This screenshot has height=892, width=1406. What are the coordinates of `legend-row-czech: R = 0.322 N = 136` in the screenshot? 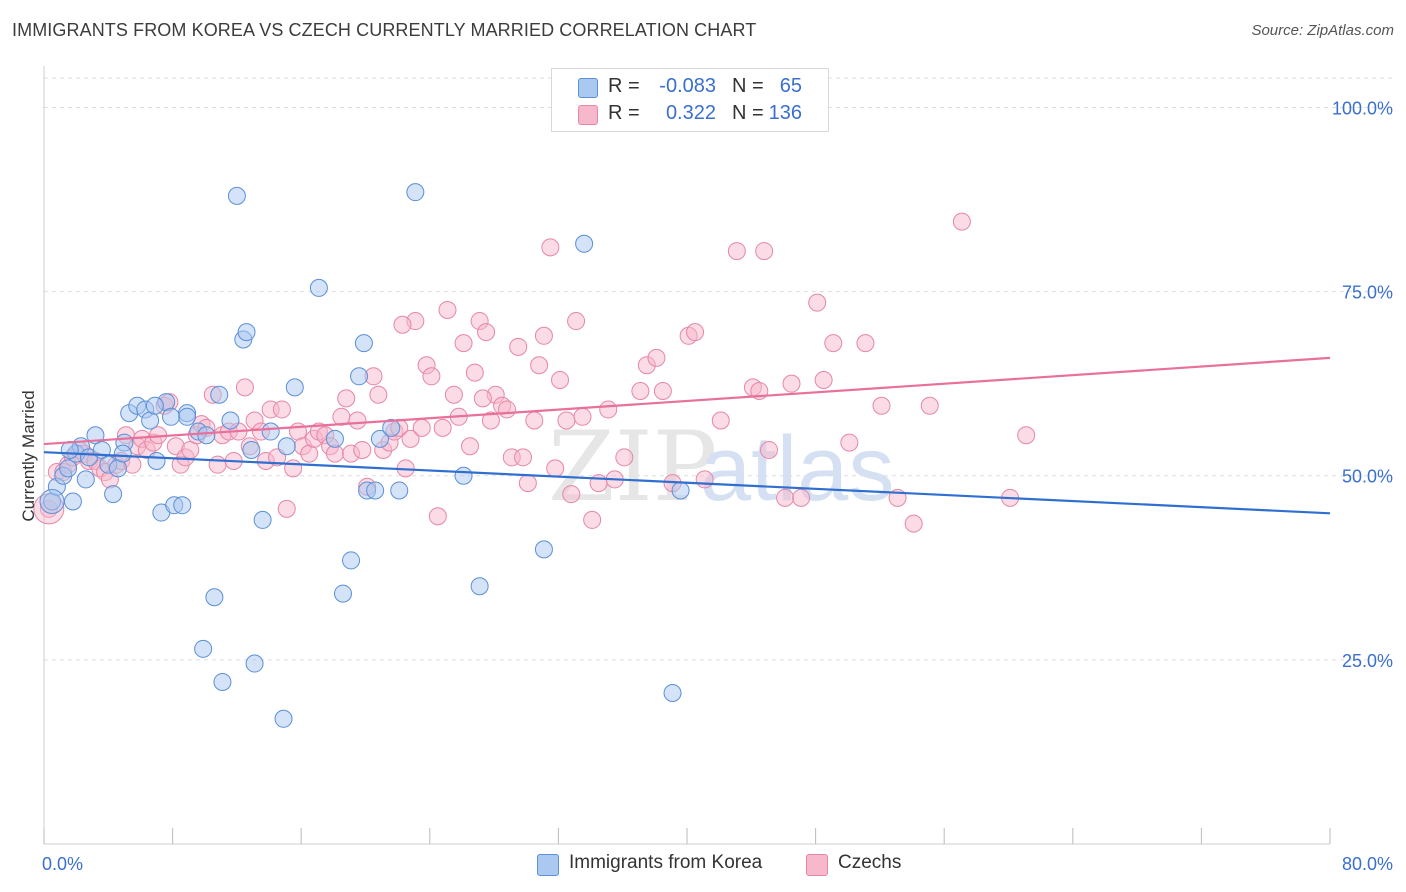 It's located at (690, 114).